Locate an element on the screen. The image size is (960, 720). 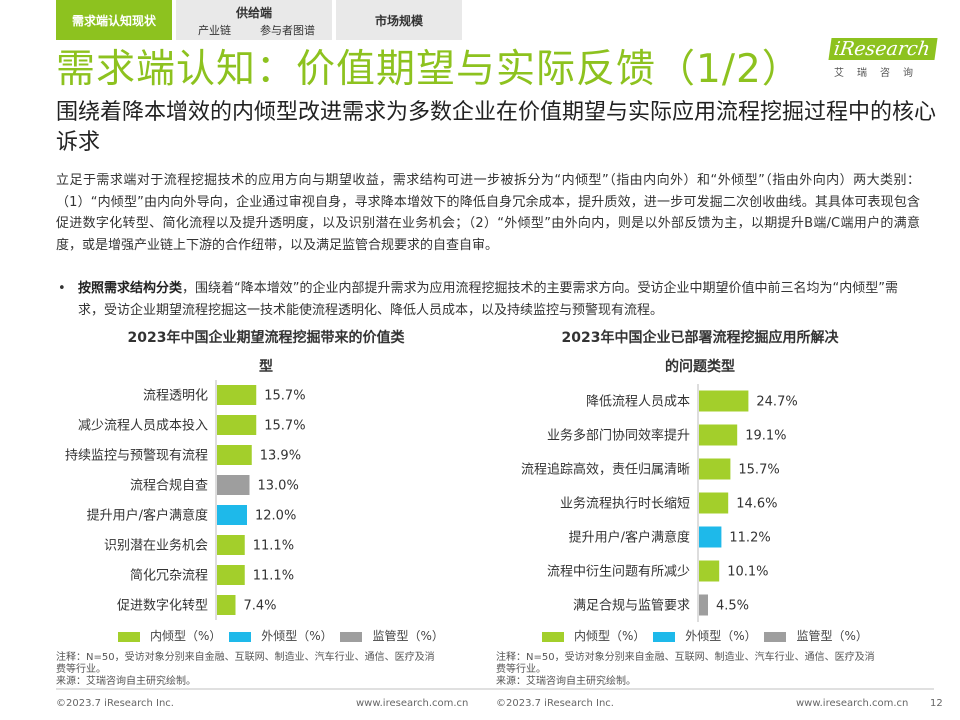
tab-market-size: 市场规模 is located at coordinates (399, 20).